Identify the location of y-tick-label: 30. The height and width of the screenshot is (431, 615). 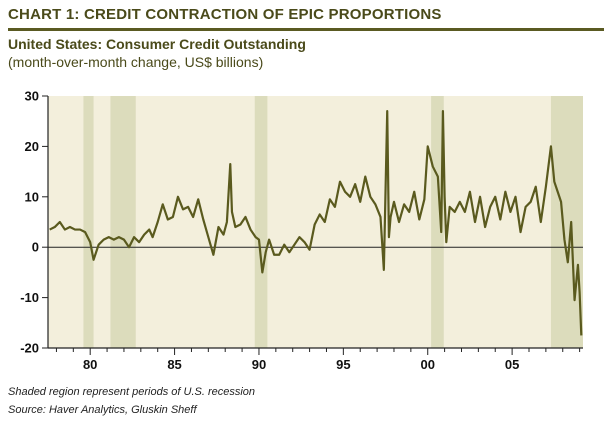
(32, 96).